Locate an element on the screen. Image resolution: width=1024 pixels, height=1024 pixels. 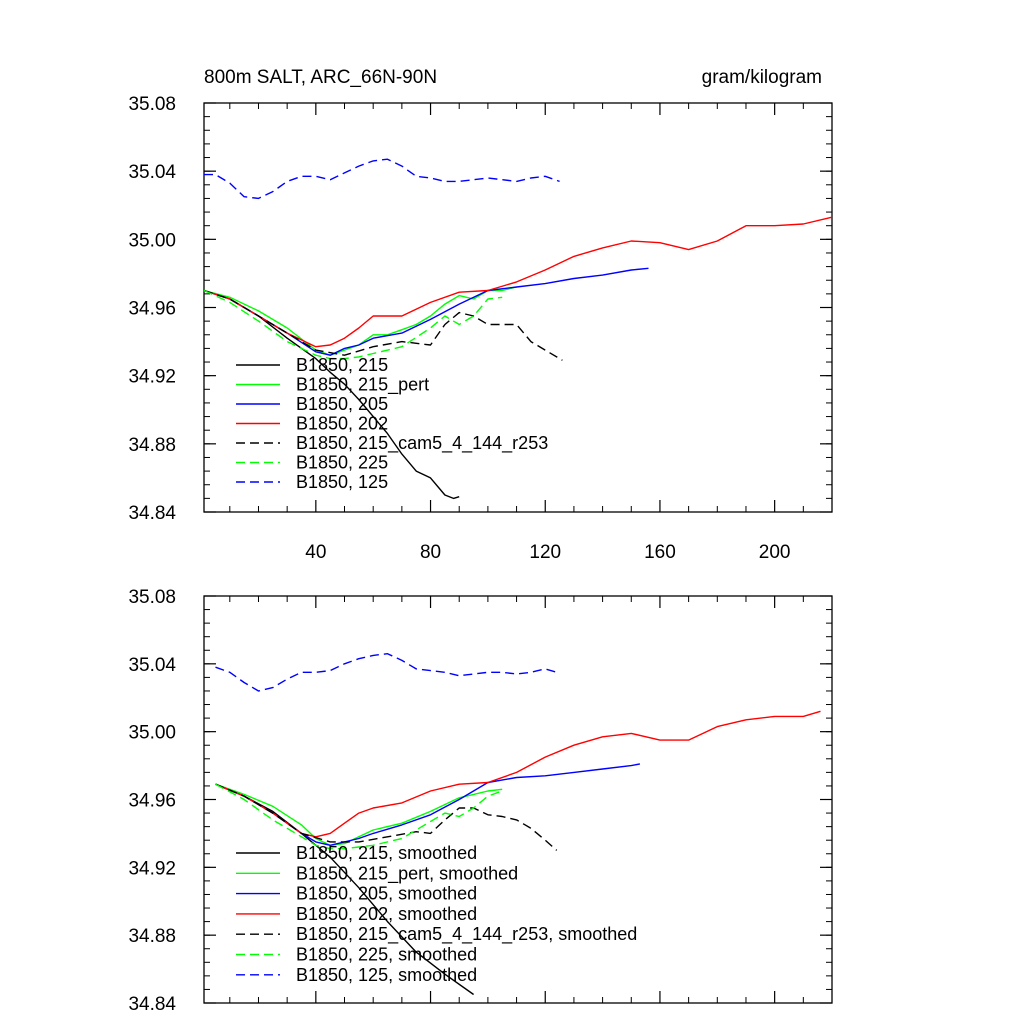
x-tick-label: 160 is located at coordinates (660, 552).